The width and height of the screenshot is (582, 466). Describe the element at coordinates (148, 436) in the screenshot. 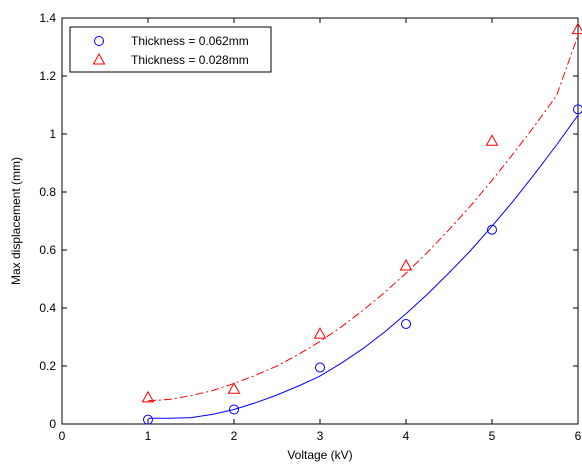

I see `x-tick-label: 1` at that location.